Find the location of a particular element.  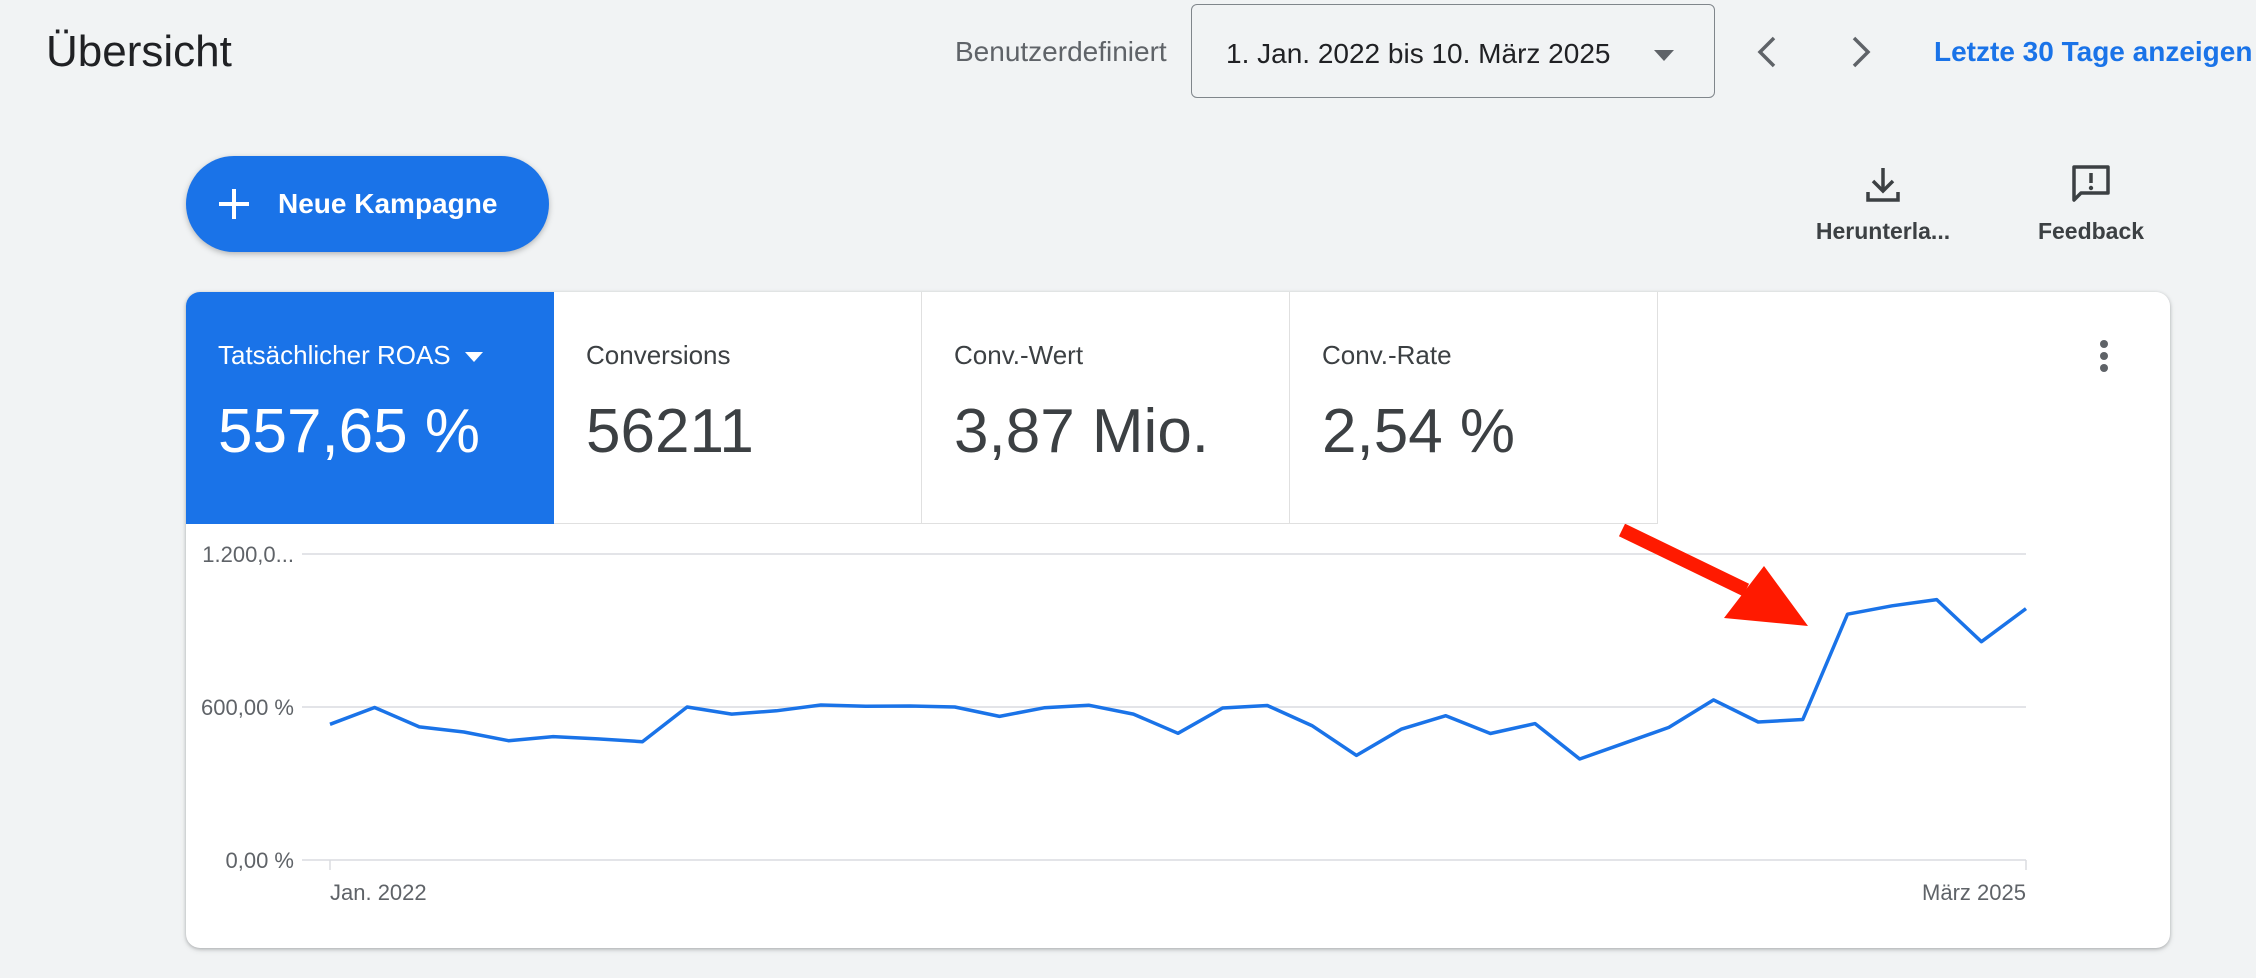

next-period-button is located at coordinates (1861, 52).